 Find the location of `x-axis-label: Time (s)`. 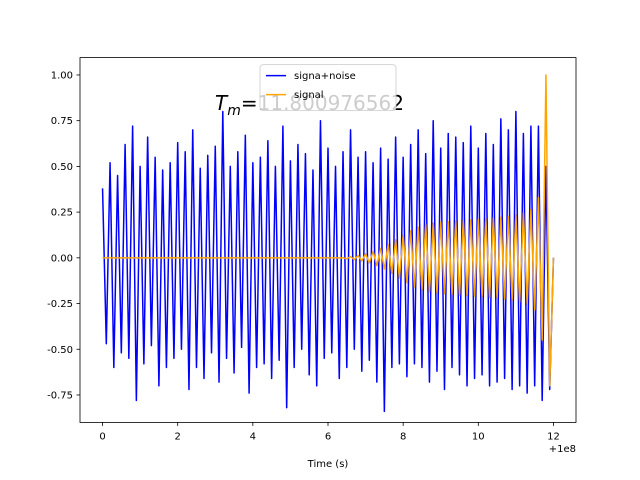

x-axis-label: Time (s) is located at coordinates (328, 464).